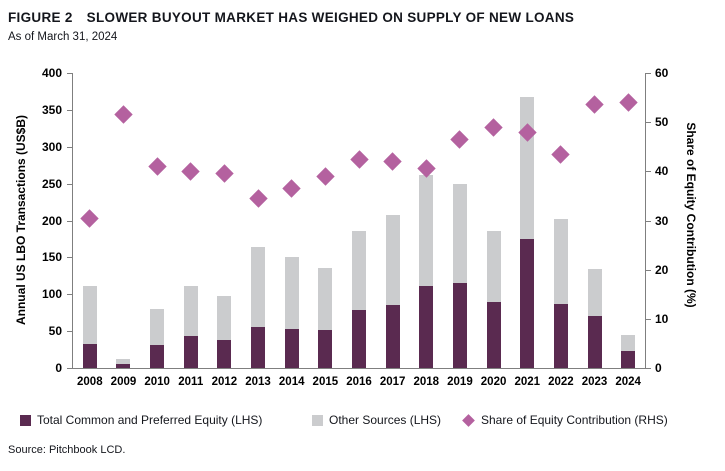 The image size is (725, 471). What do you see at coordinates (191, 382) in the screenshot?
I see `x-axis-label-2011: 2011` at bounding box center [191, 382].